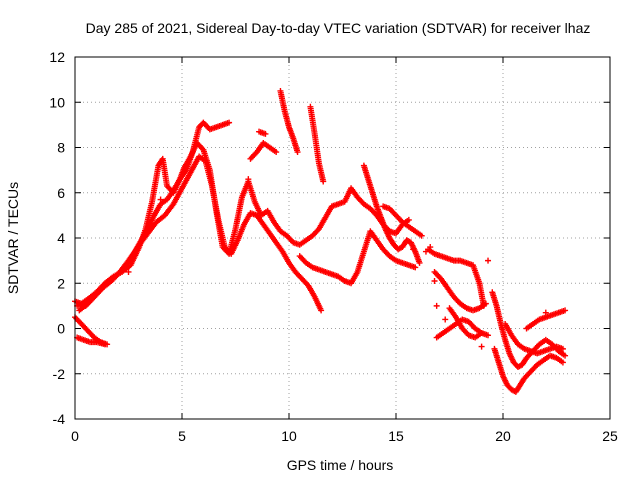  Describe the element at coordinates (13, 238) in the screenshot. I see `y-axis-label: SDTVAR / TECUs` at that location.